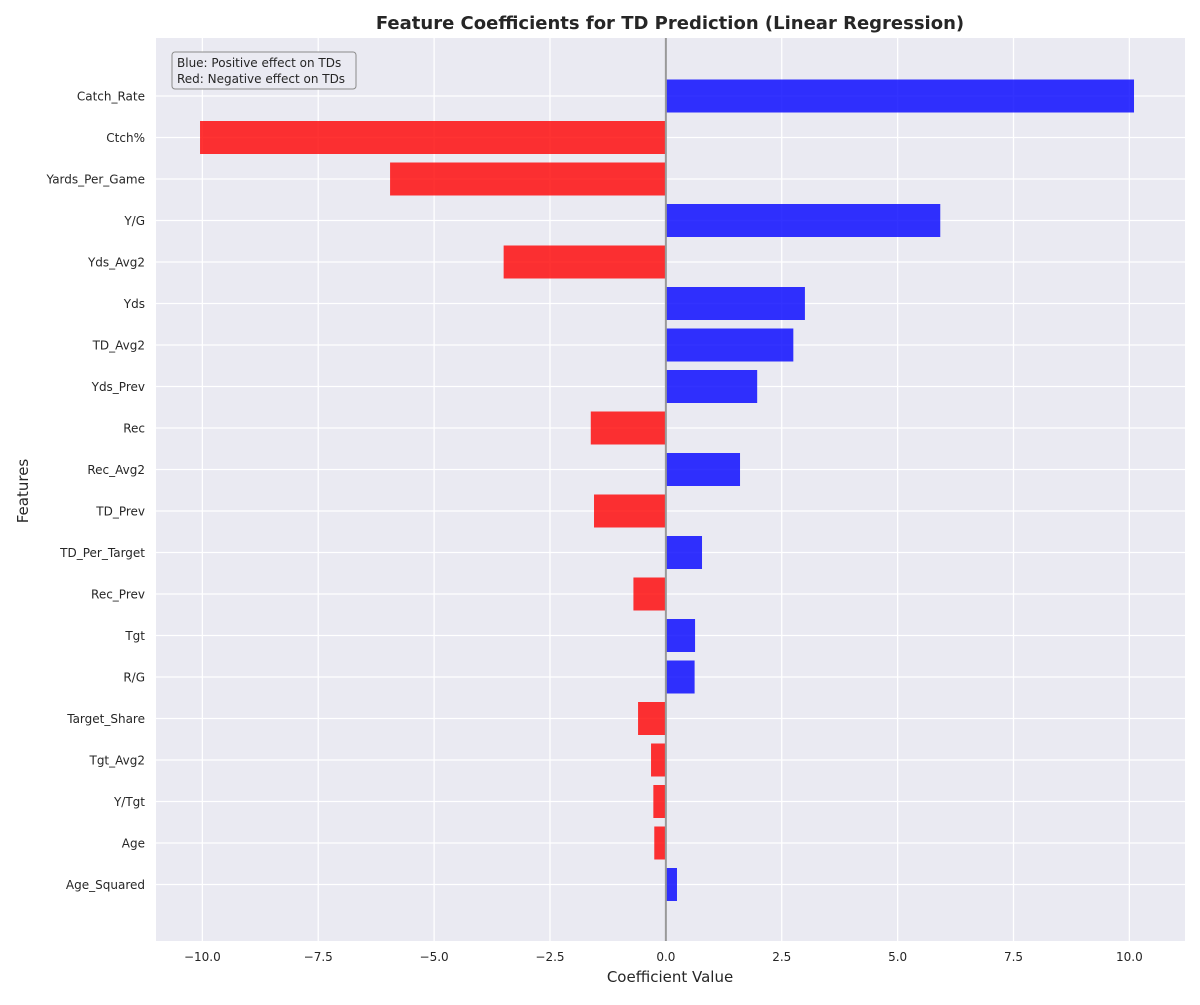 The image size is (1200, 1005). Describe the element at coordinates (897, 957) in the screenshot. I see `x-tick-label: 5.0` at that location.